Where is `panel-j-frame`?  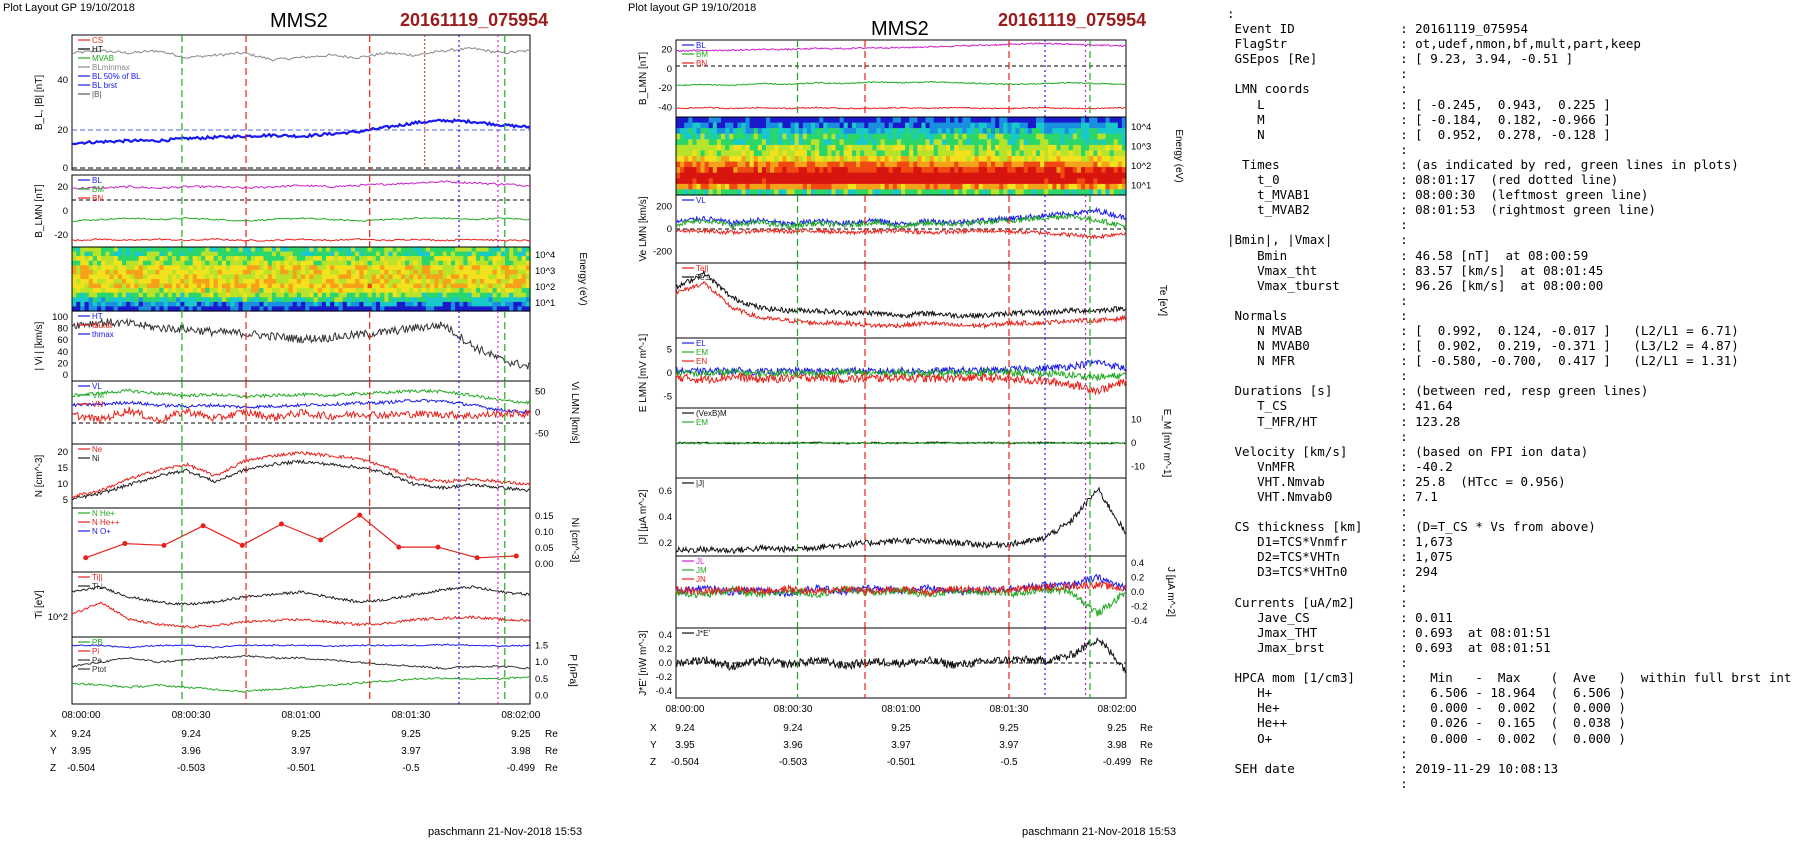 panel-j-frame is located at coordinates (901, 517).